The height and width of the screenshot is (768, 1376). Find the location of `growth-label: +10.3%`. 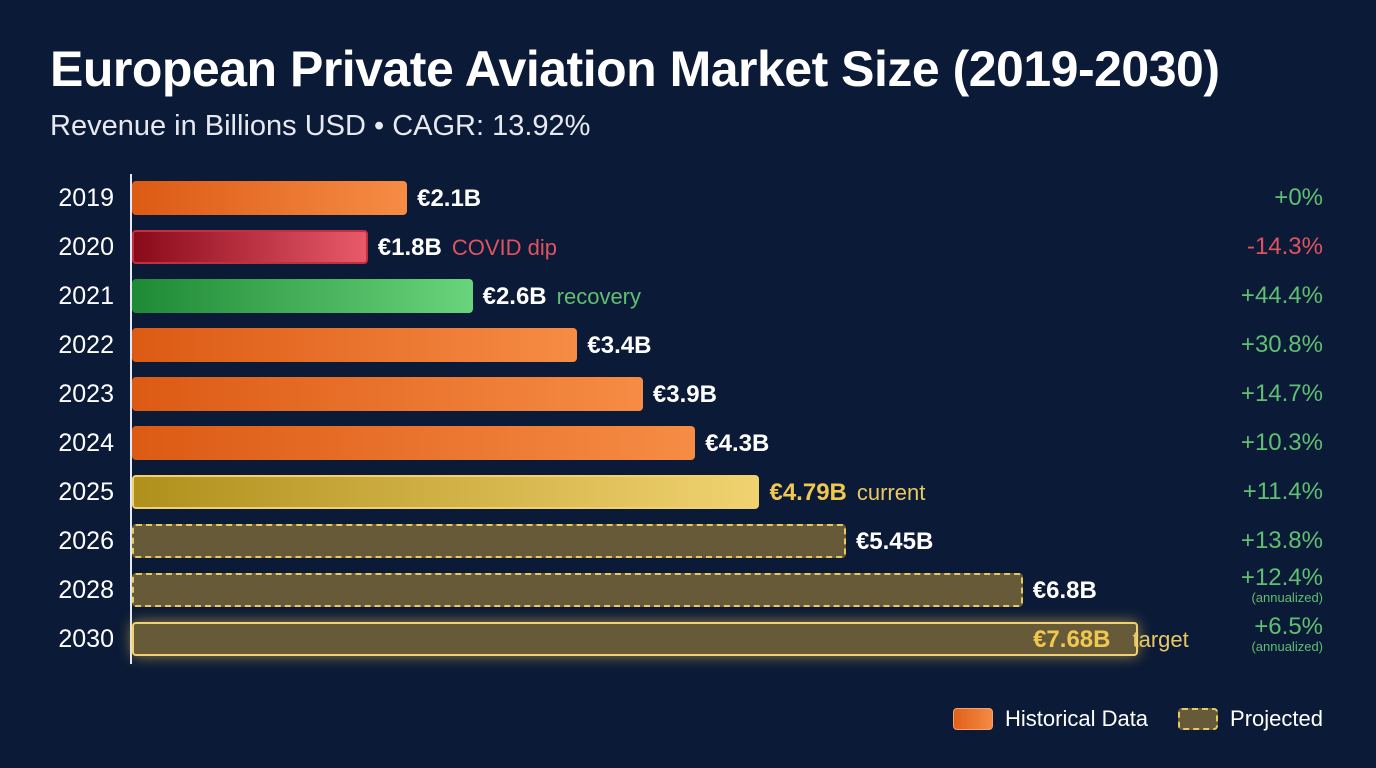

growth-label: +10.3% is located at coordinates (1281, 442).